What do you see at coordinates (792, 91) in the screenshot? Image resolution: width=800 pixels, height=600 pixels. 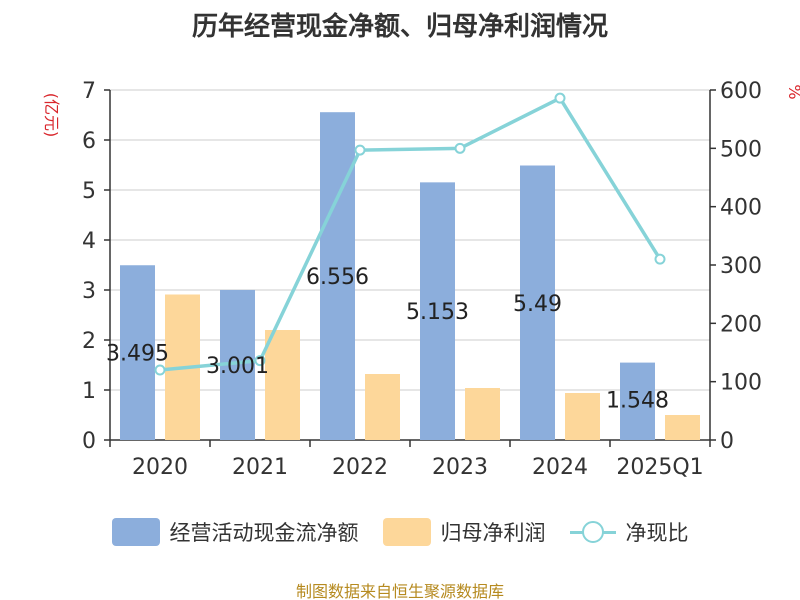 I see `y-right-axis-label: %` at bounding box center [792, 91].